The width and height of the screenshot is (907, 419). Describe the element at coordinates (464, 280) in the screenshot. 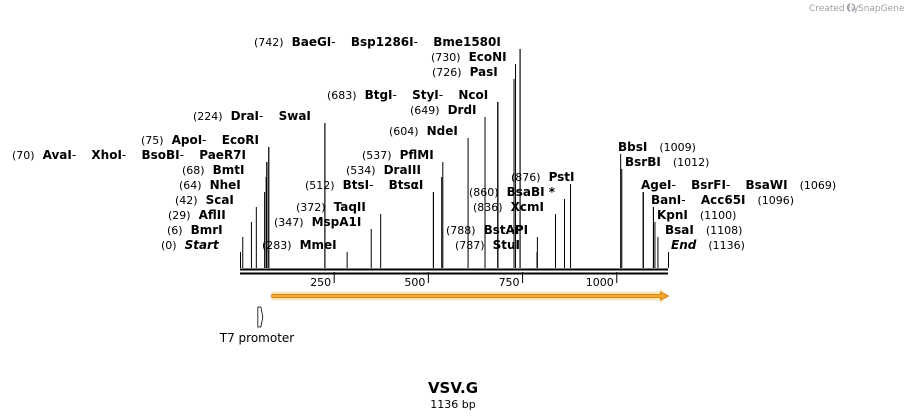

I see `scale-ticks: 250 500 750 1000` at that location.